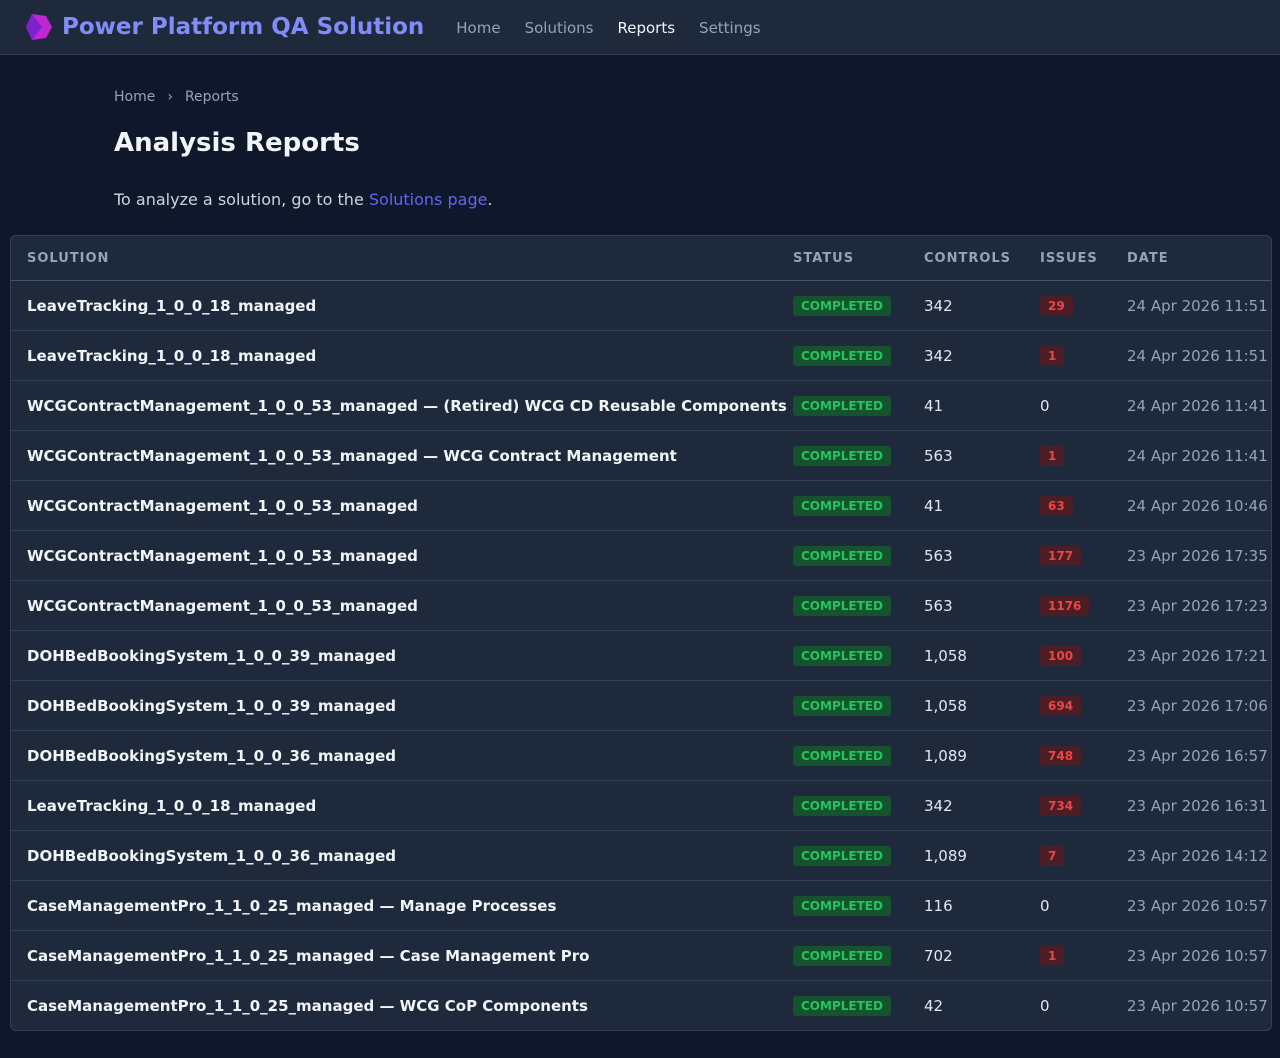  I want to click on issues-cell: 748, so click(1067, 756).